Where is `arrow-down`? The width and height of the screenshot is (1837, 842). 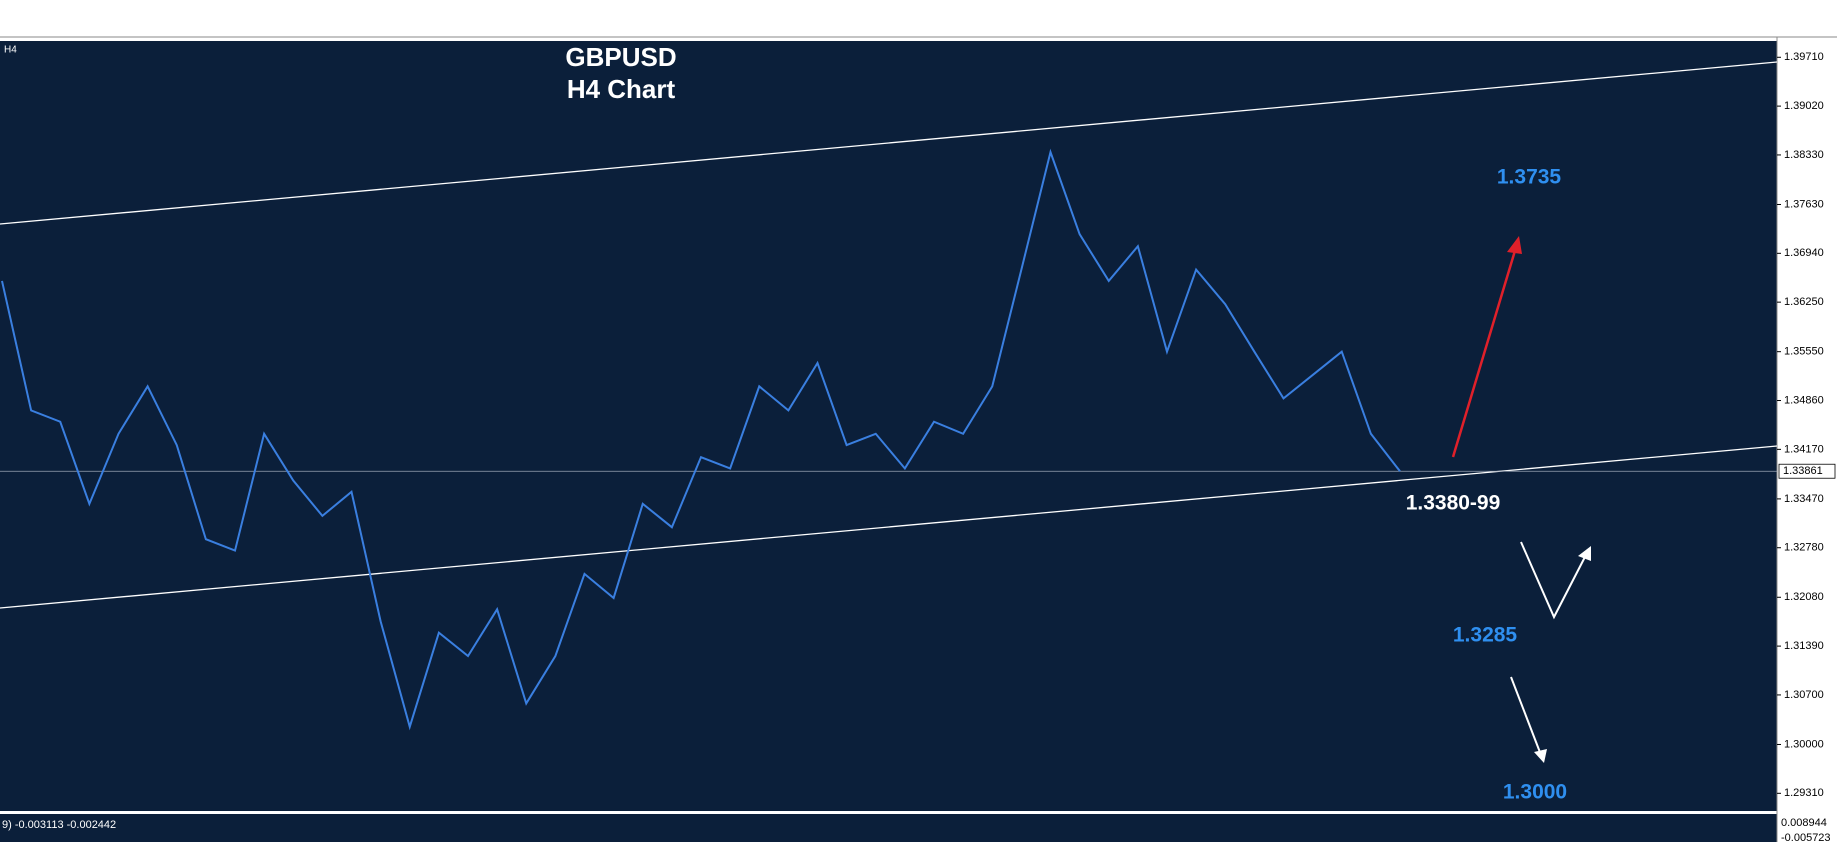 arrow-down is located at coordinates (1526, 716).